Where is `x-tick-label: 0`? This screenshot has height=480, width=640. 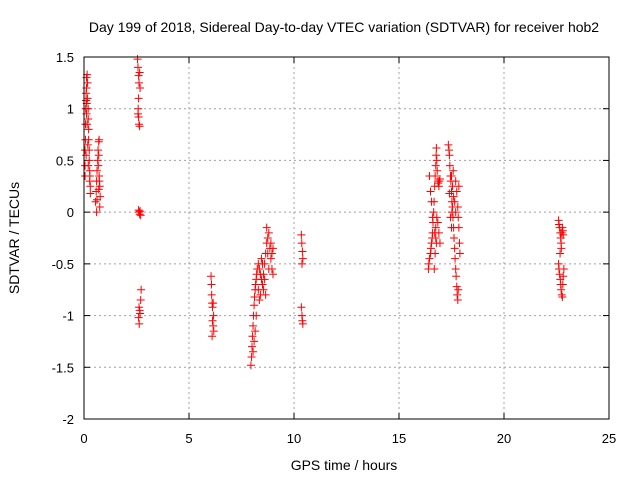
x-tick-label: 0 is located at coordinates (83, 438).